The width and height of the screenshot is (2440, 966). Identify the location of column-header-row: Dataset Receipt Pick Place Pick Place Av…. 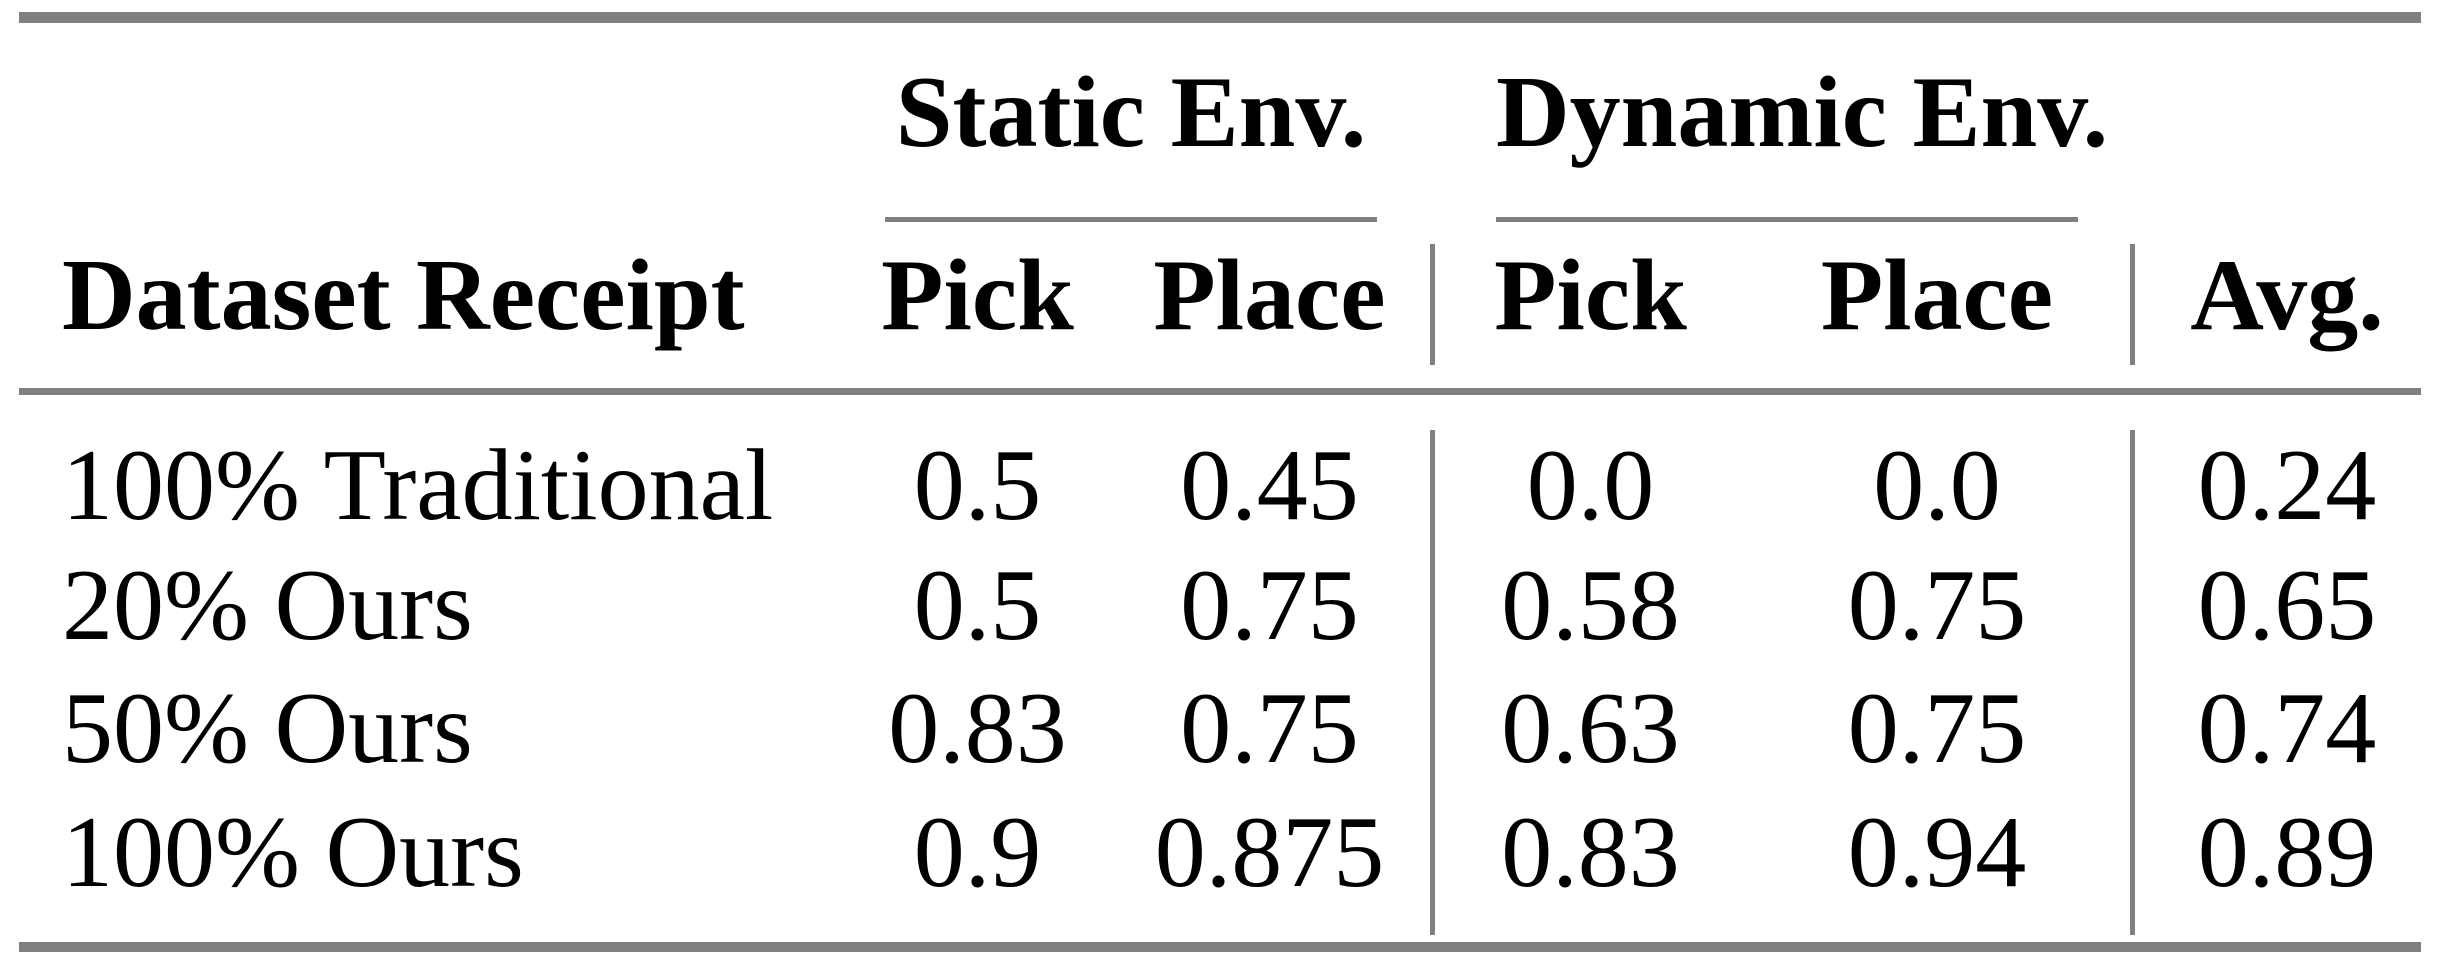
(1220, 296).